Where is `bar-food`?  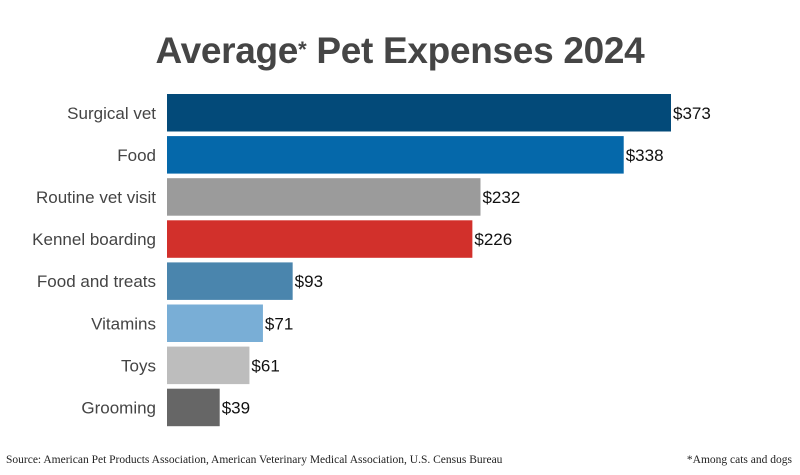
bar-food is located at coordinates (395, 155).